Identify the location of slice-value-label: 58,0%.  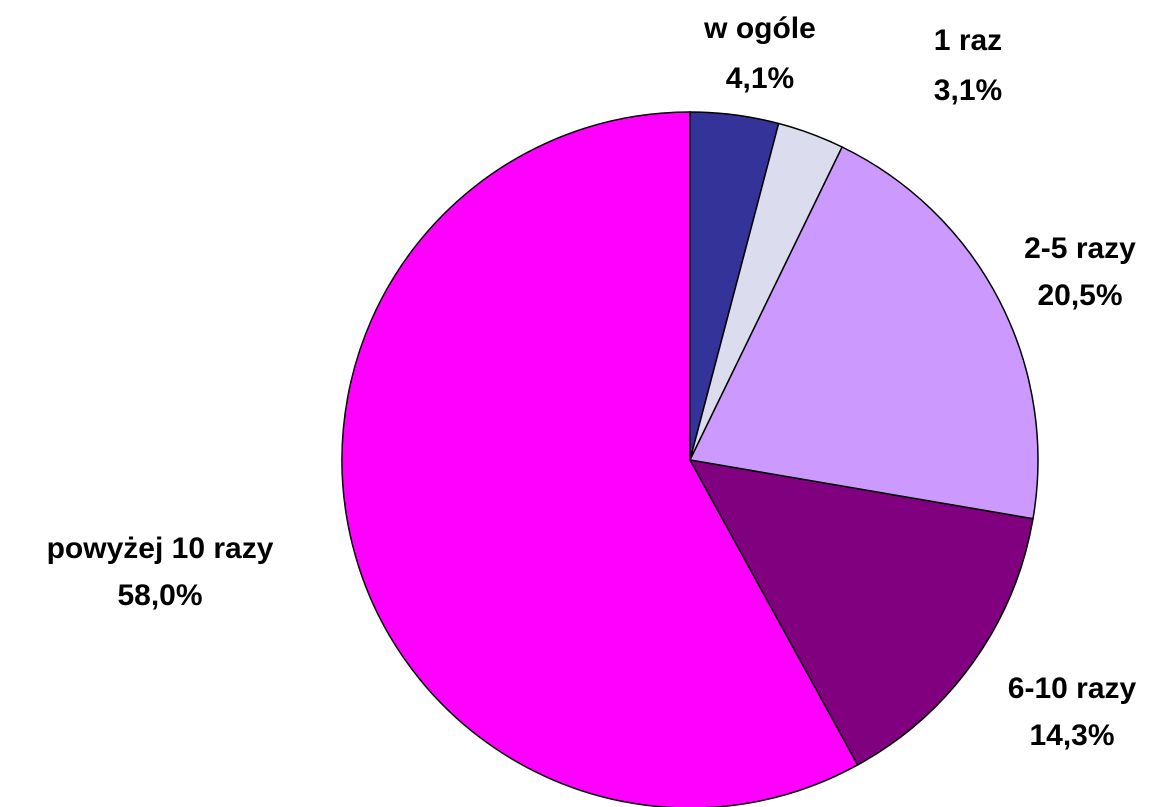
(159, 595).